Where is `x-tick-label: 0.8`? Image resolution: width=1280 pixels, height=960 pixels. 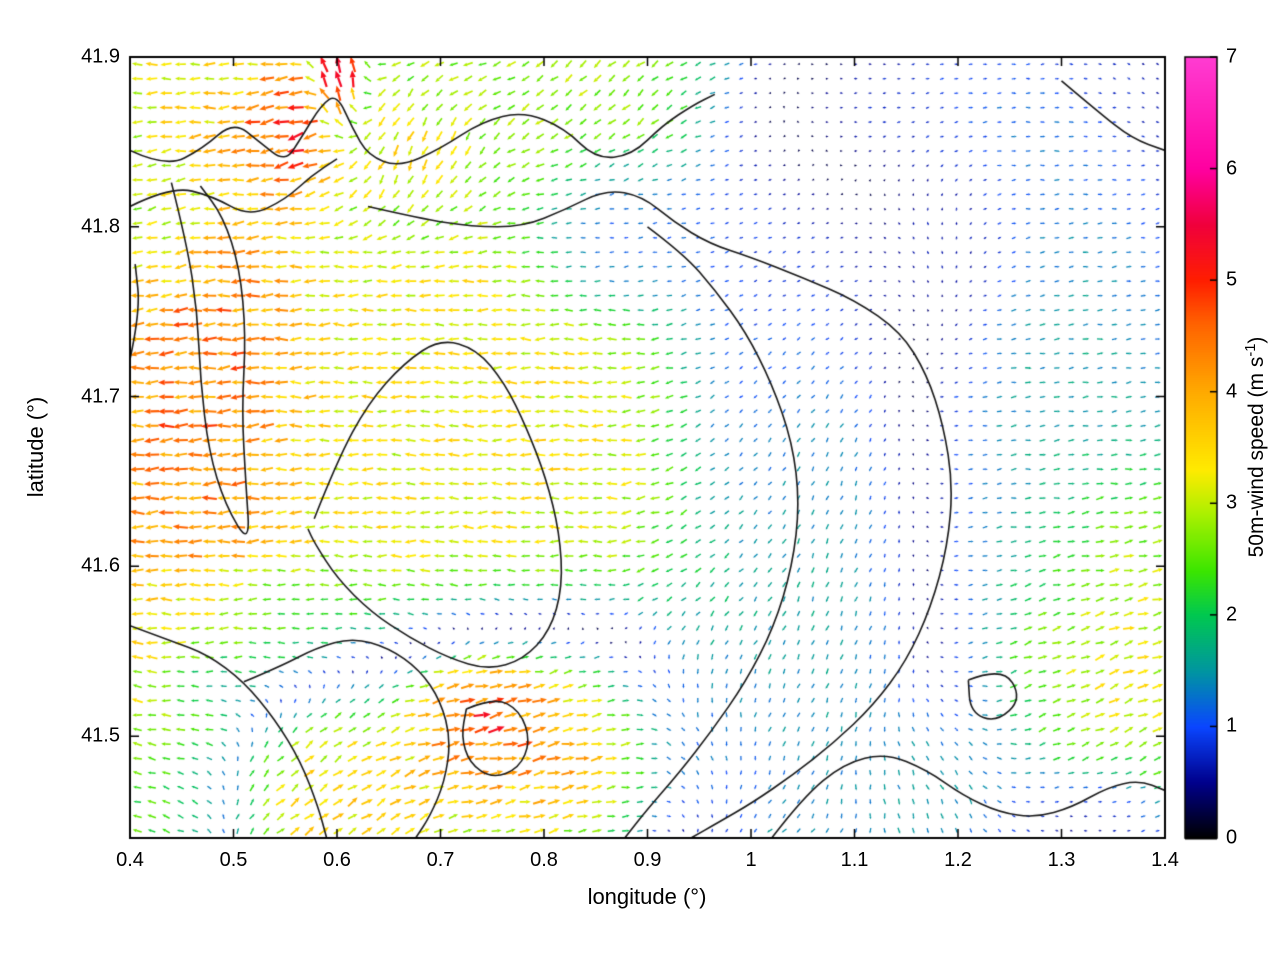
x-tick-label: 0.8 is located at coordinates (544, 860).